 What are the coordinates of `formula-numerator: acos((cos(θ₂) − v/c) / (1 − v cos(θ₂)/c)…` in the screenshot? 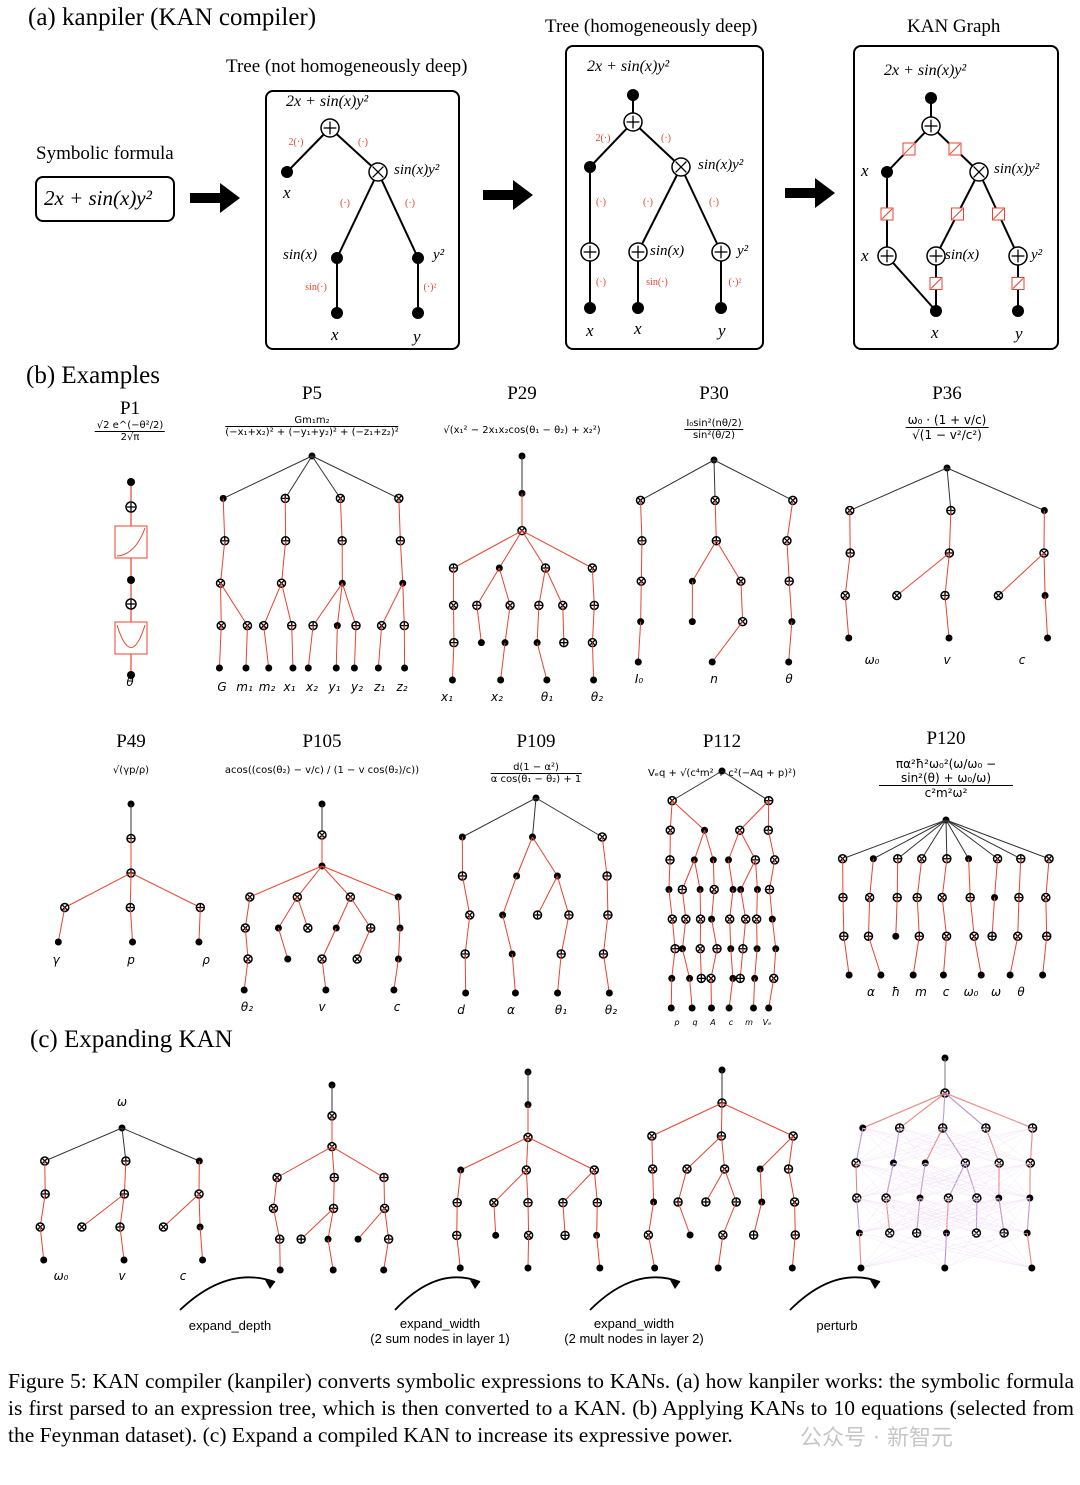 It's located at (322, 770).